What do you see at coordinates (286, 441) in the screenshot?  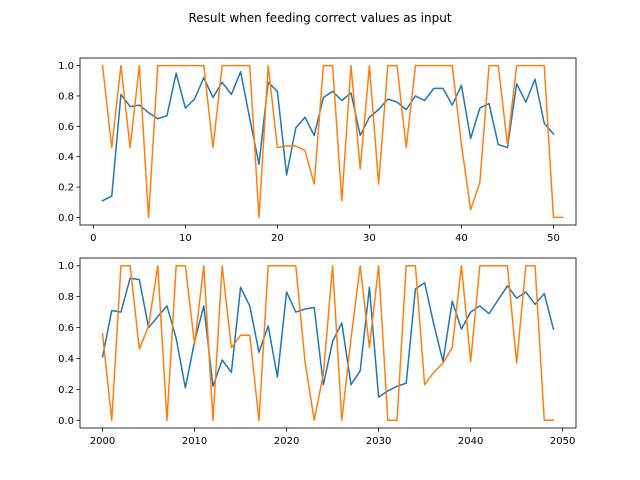 I see `x-tick-label: 2020` at bounding box center [286, 441].